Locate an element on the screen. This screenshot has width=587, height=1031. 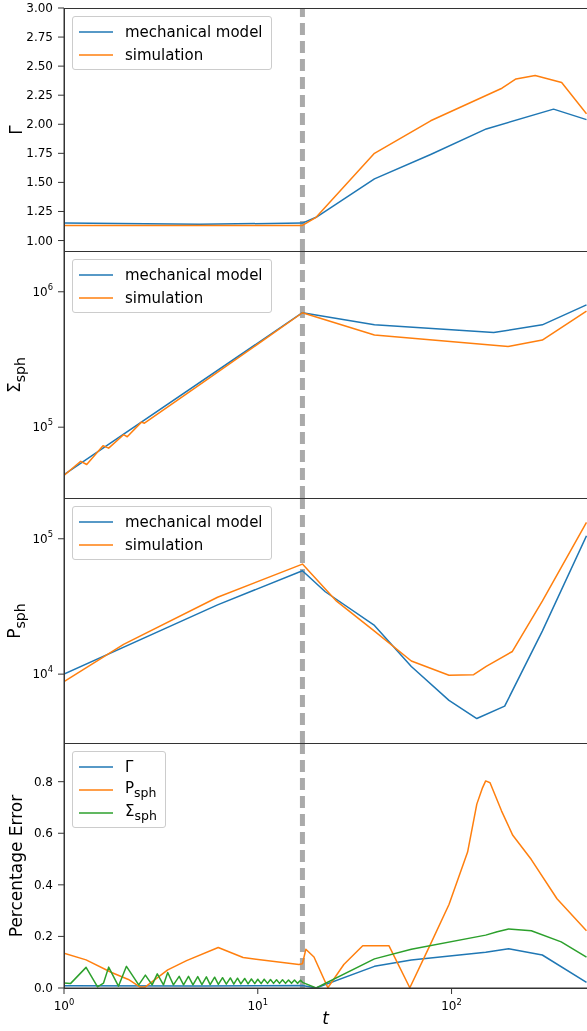
x-tick-label: 10$^{0}$ is located at coordinates (64, 1005).